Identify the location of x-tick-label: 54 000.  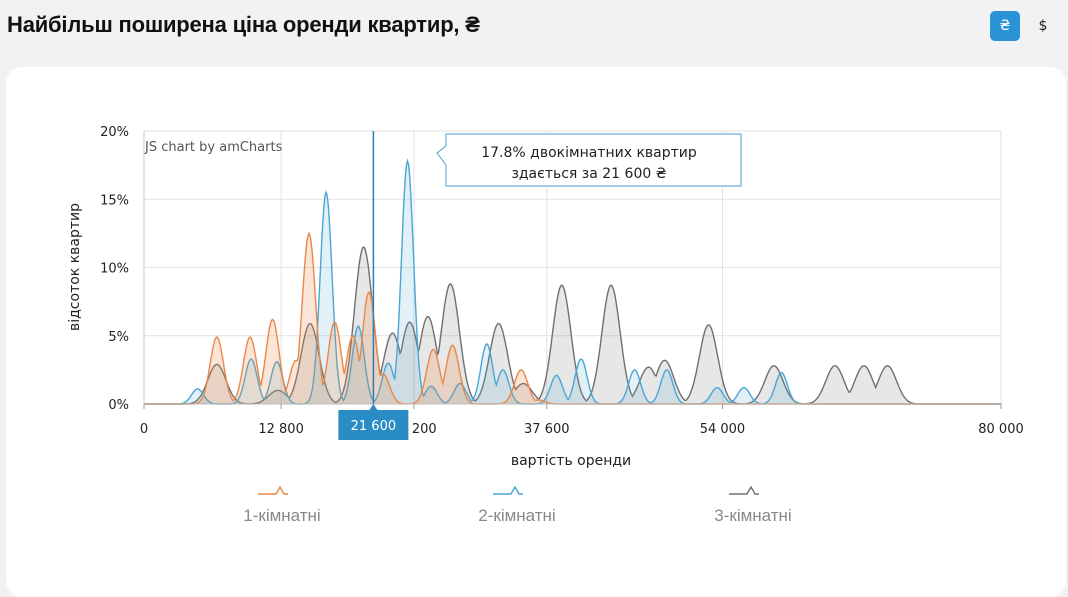
(723, 429).